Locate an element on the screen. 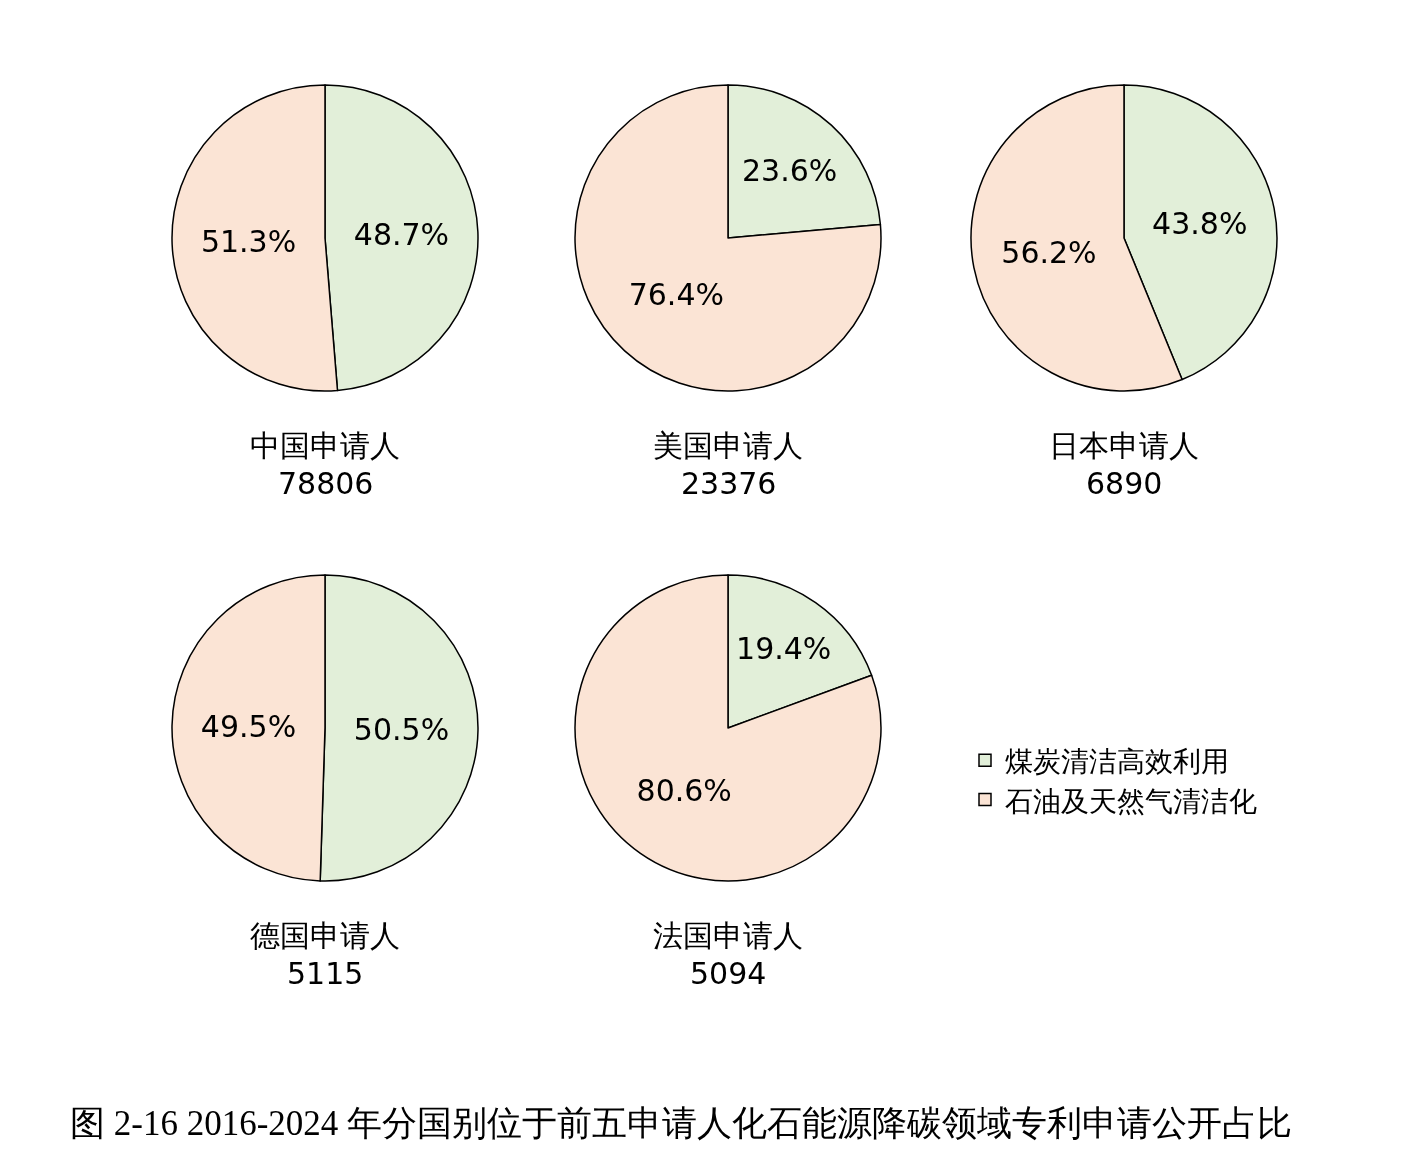 The width and height of the screenshot is (1422, 1172). text: 23376 is located at coordinates (729, 483).